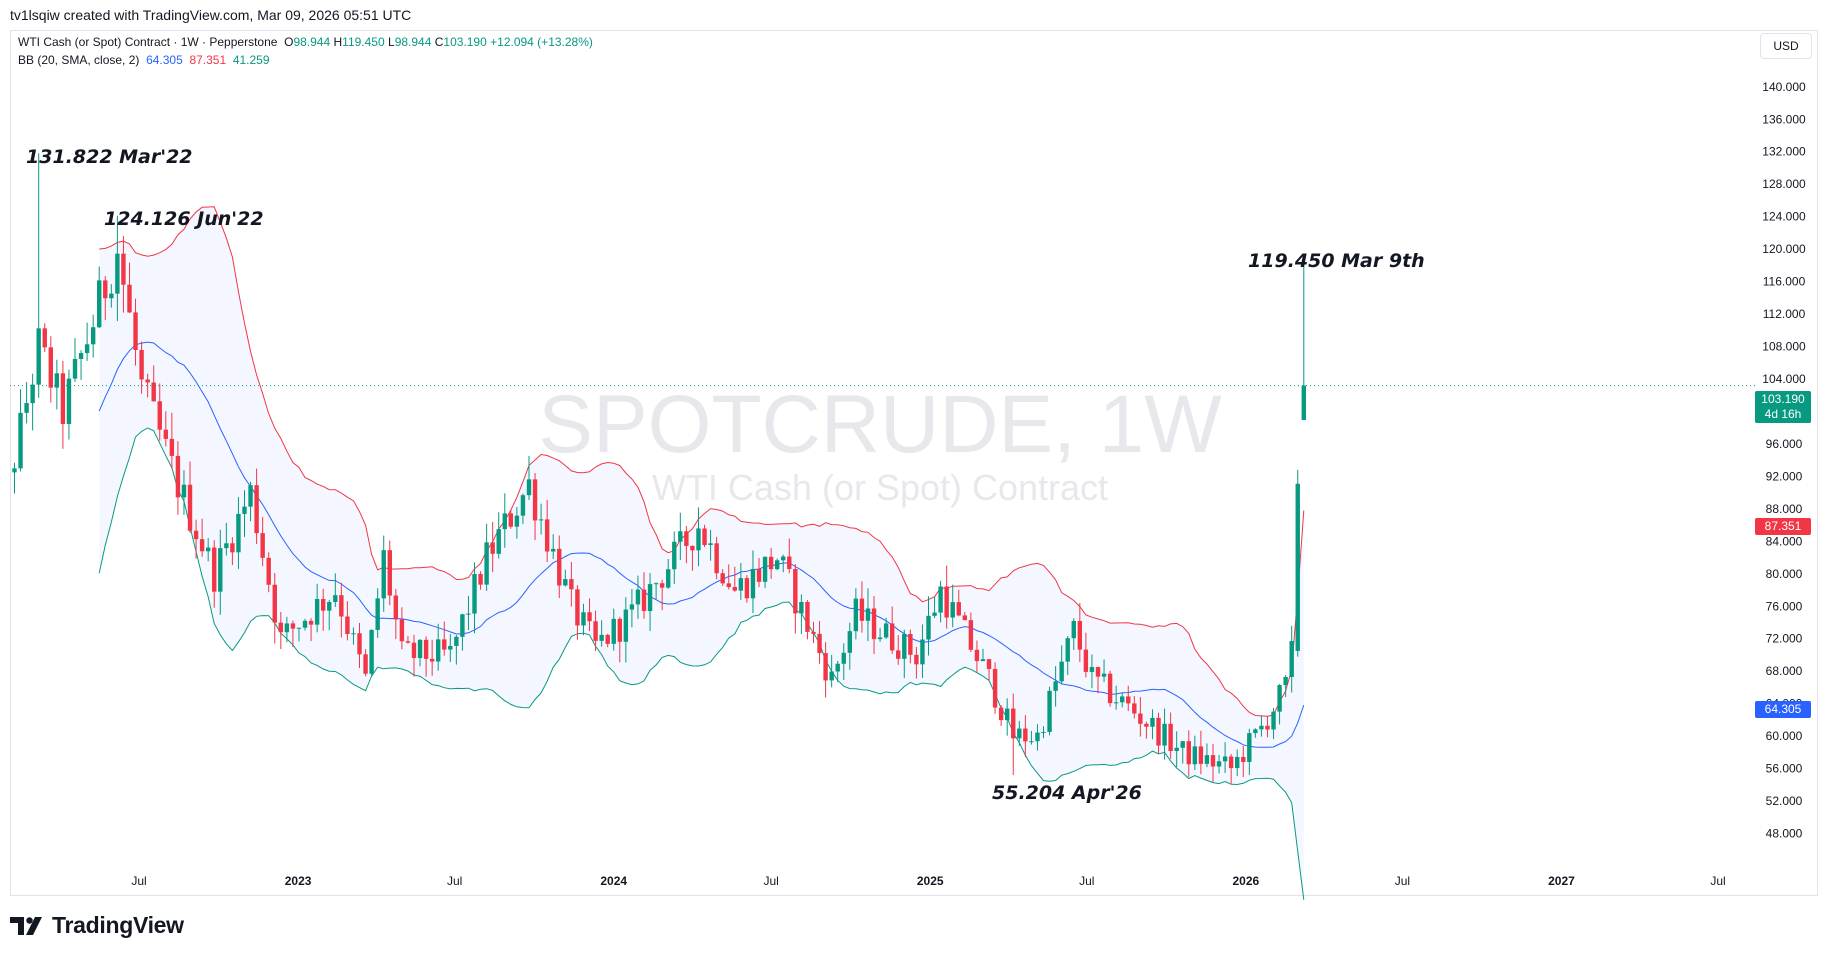 This screenshot has height=954, width=1827. What do you see at coordinates (928, 881) in the screenshot?
I see `time-axis: Jul 2023 Jul 2024 Jul 2025 Jul 2026 Jul 2027 Jul` at bounding box center [928, 881].